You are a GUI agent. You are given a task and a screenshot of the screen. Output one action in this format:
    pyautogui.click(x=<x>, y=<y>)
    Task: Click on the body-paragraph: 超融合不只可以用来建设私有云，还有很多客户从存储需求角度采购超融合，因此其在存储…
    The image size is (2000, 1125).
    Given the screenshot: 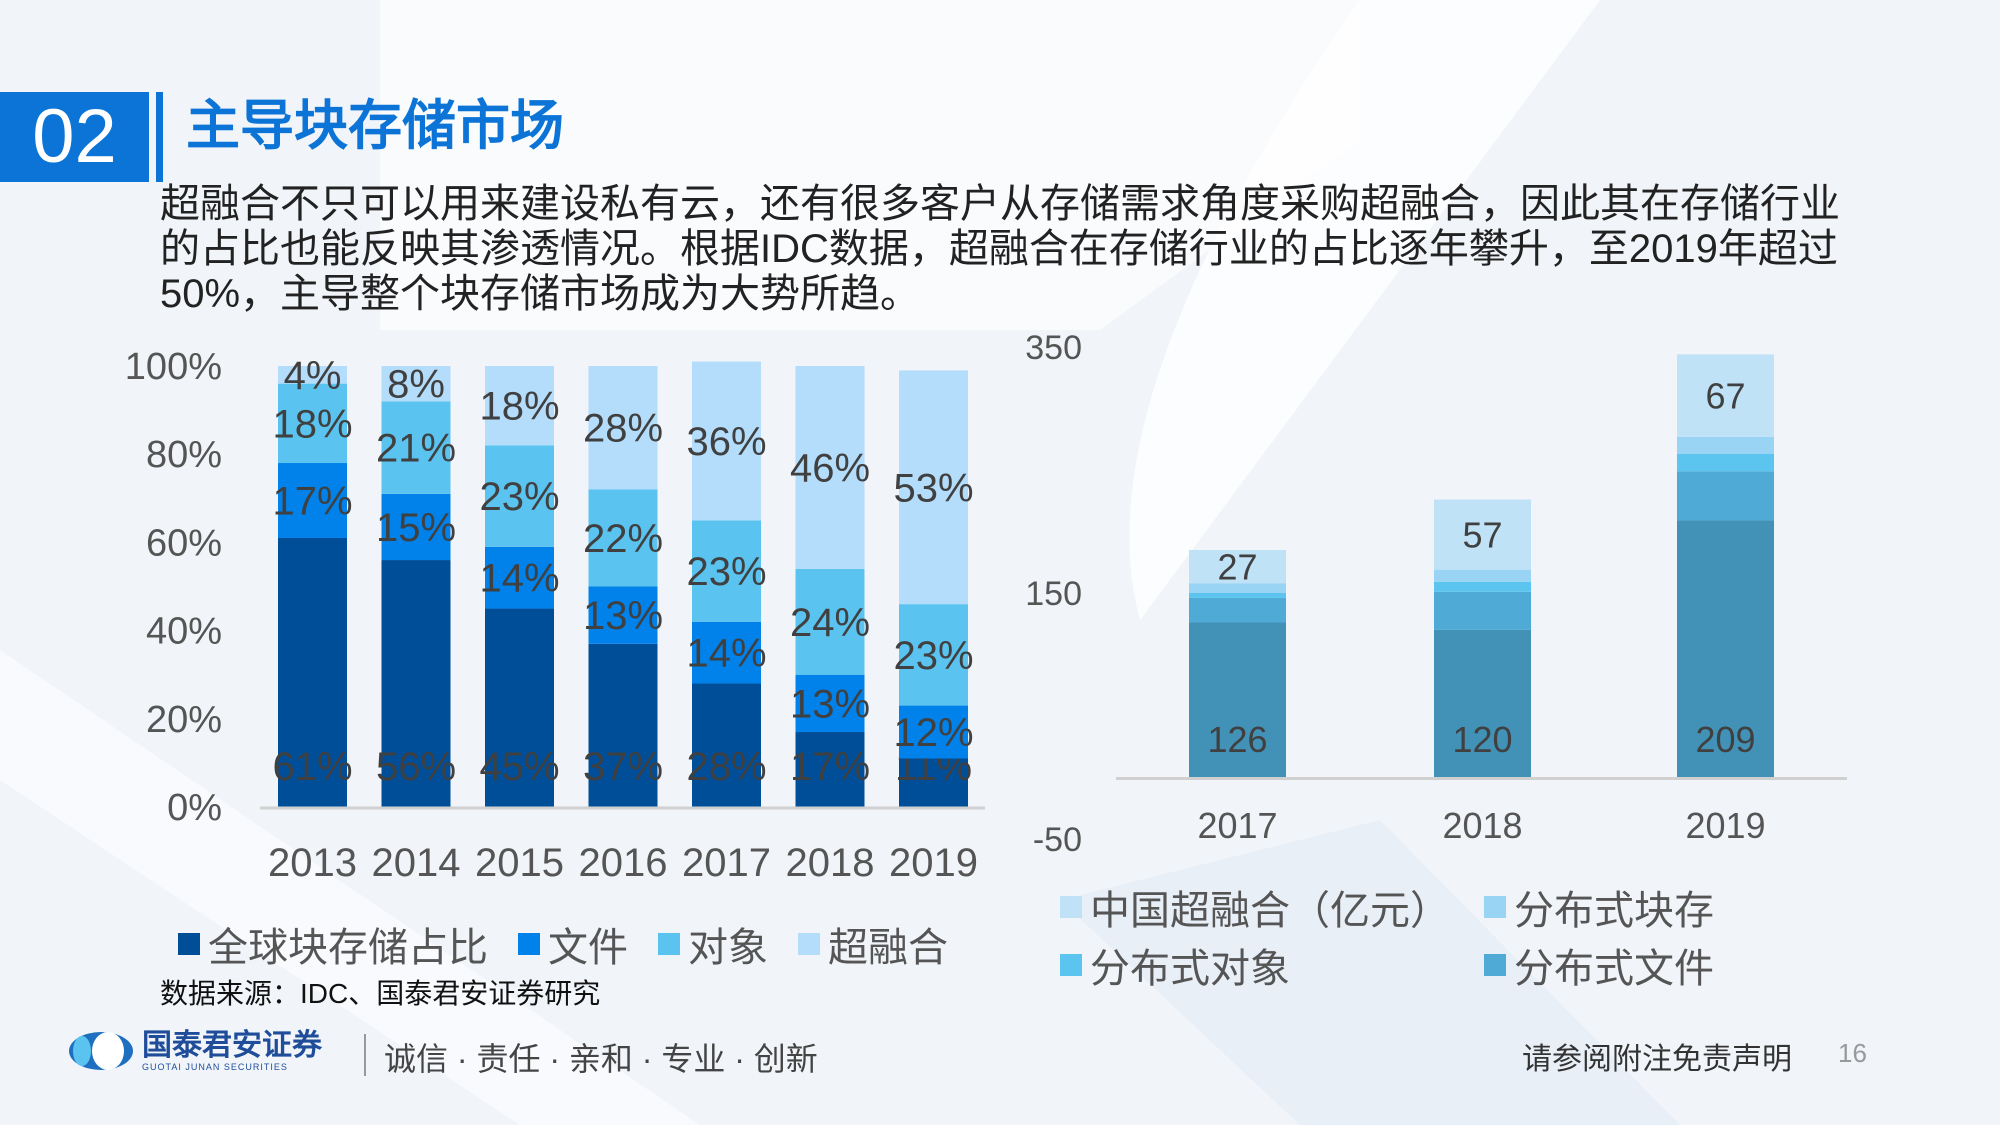 What is the action you would take?
    pyautogui.click(x=1000, y=249)
    